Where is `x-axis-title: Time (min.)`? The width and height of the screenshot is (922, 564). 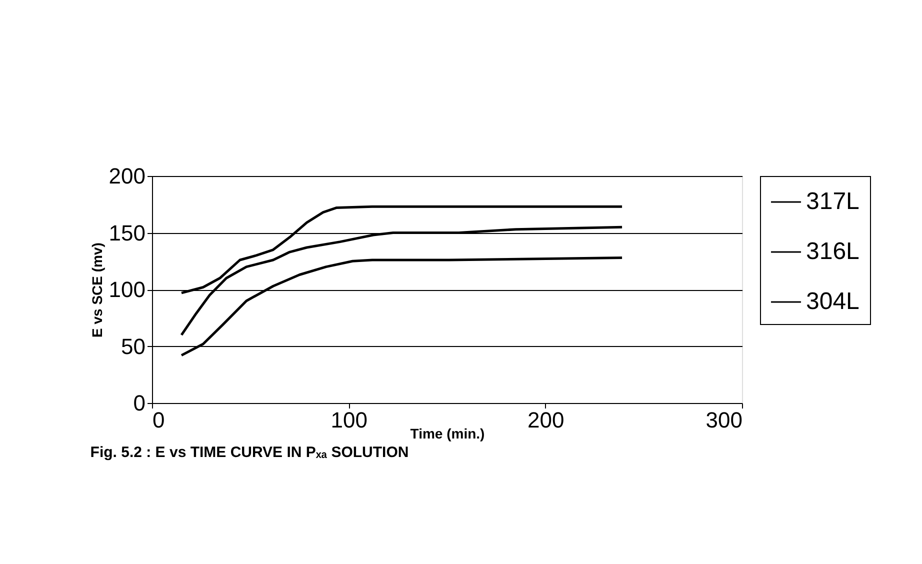
x-axis-title: Time (min.) is located at coordinates (447, 434).